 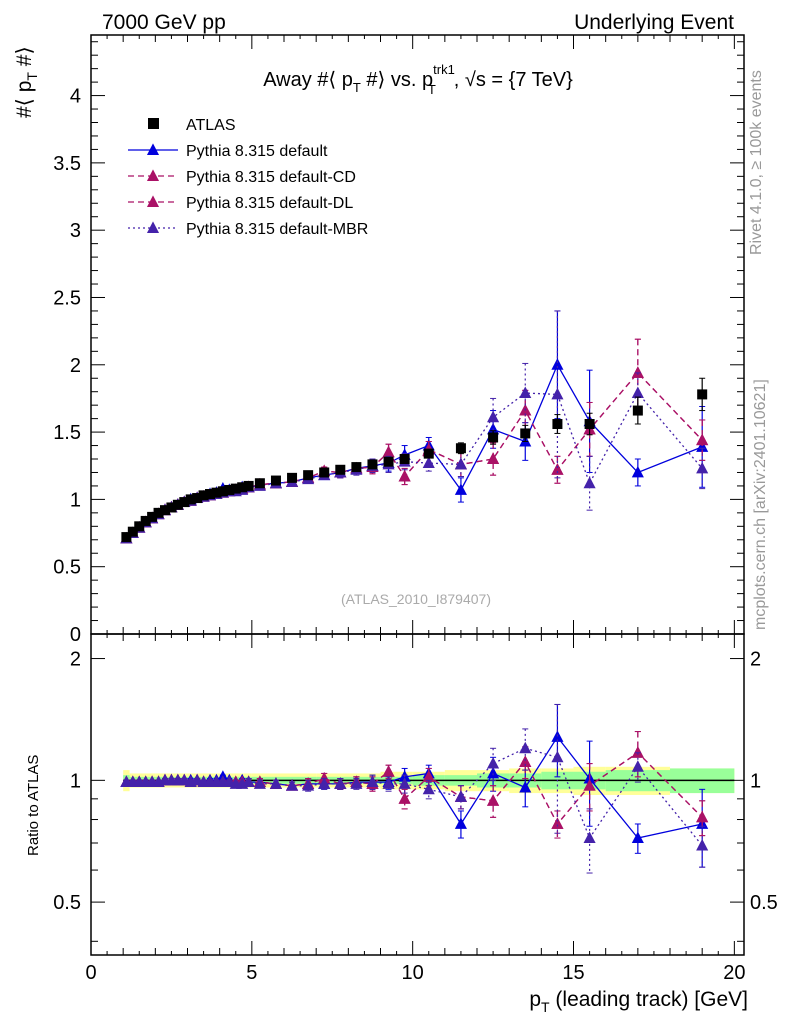 What do you see at coordinates (248, 229) in the screenshot?
I see `legend-entry: Pythia 8.315 default-MBR` at bounding box center [248, 229].